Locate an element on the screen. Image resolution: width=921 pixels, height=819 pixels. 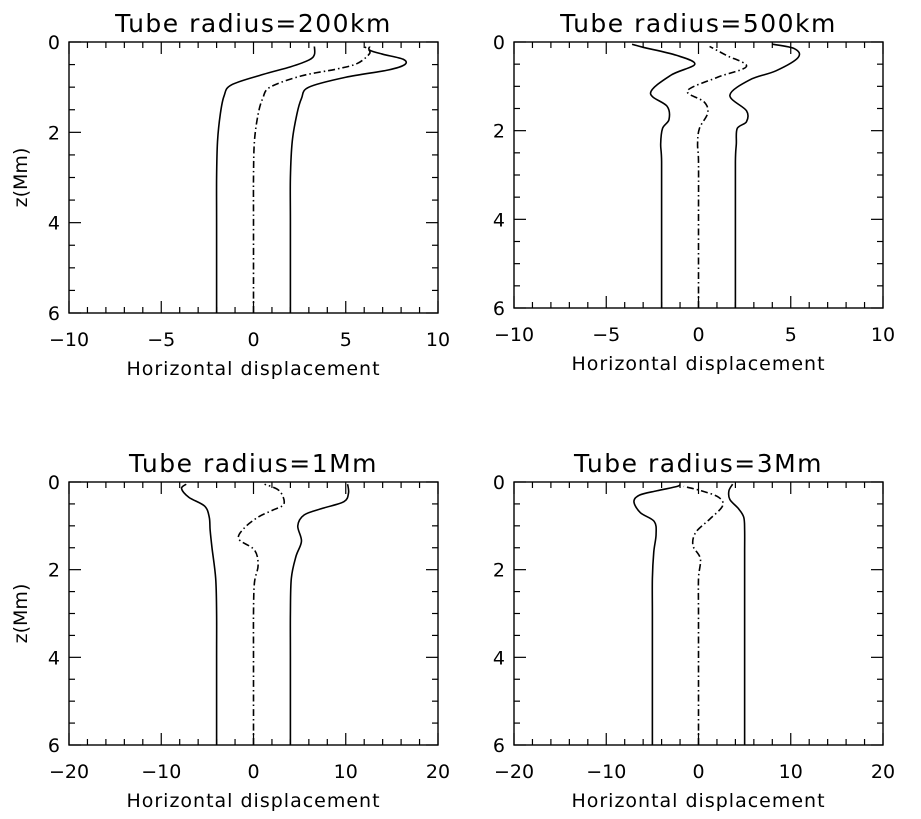
chart-title: Tube radius=1Mm is located at coordinates (253, 463).